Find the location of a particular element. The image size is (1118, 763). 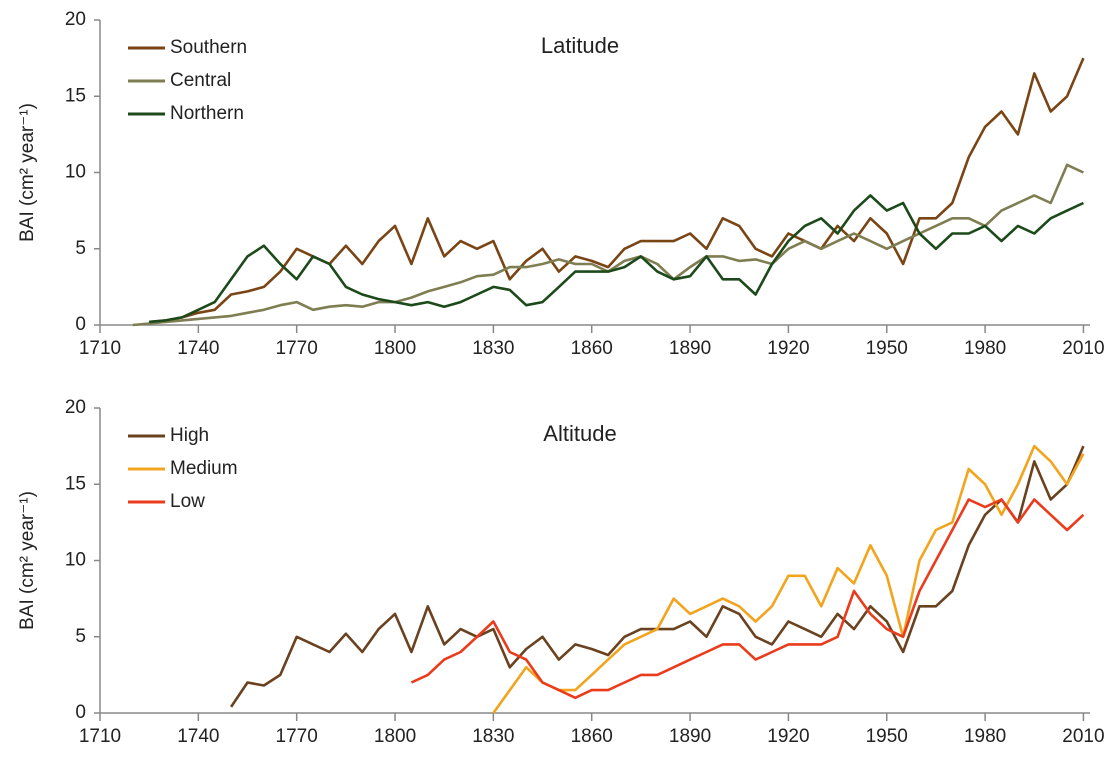

data-line is located at coordinates (616, 259).